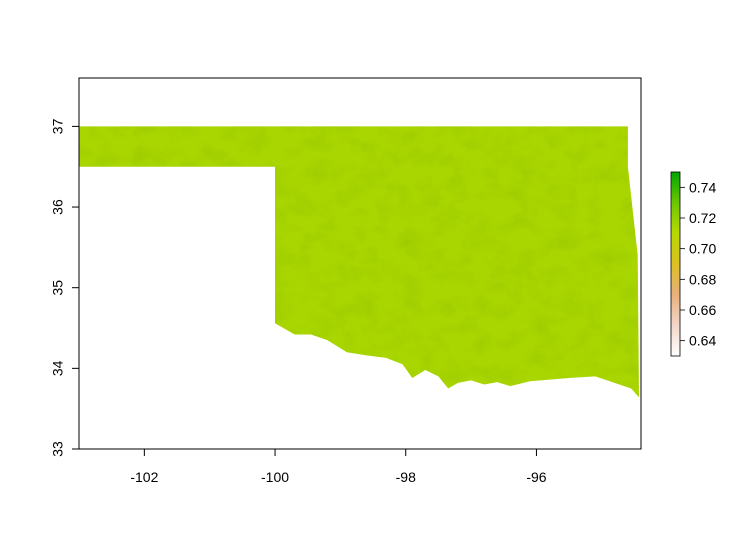 The image size is (753, 547). What do you see at coordinates (58, 288) in the screenshot?
I see `y-tick-label: 35` at bounding box center [58, 288].